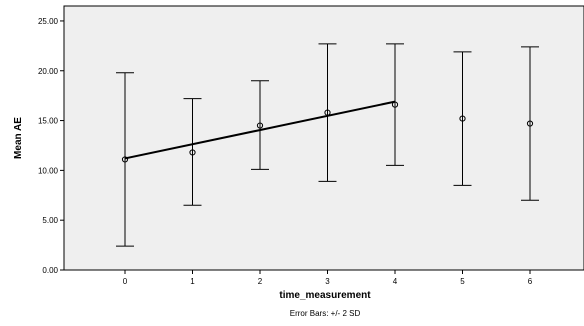  I want to click on mean-points, so click(327, 132).